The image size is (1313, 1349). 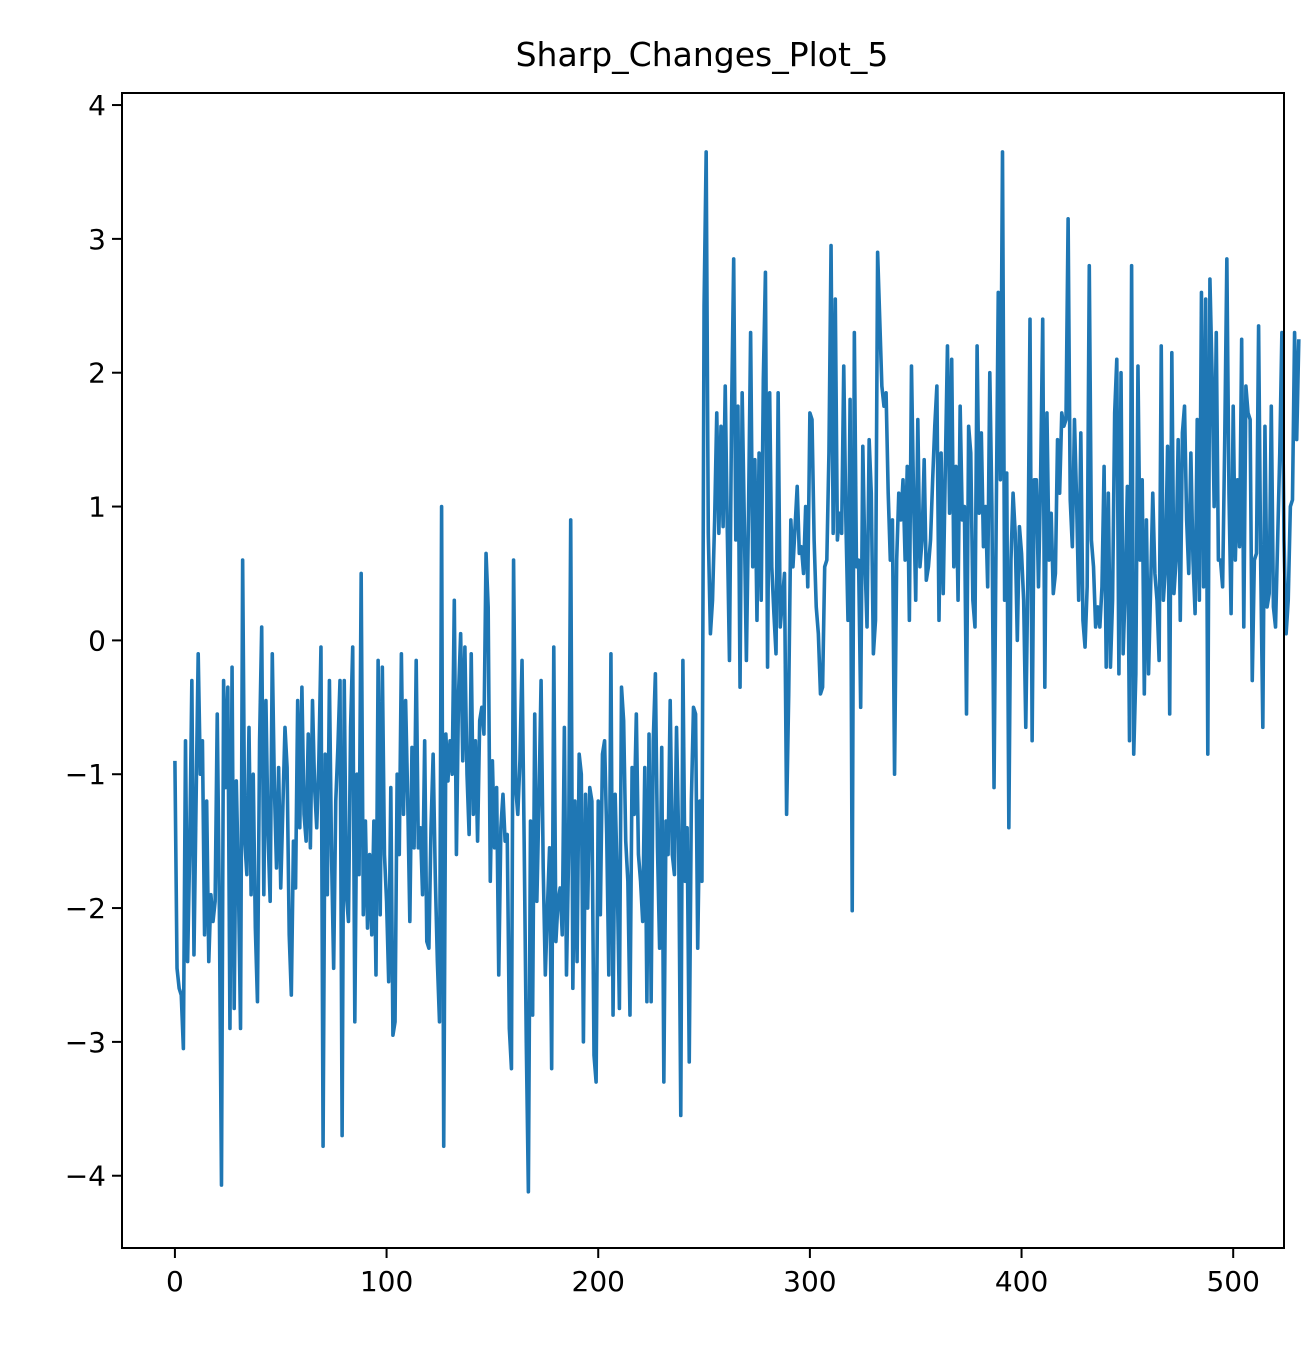 I want to click on y-tick-label: −3, so click(x=85, y=1042).